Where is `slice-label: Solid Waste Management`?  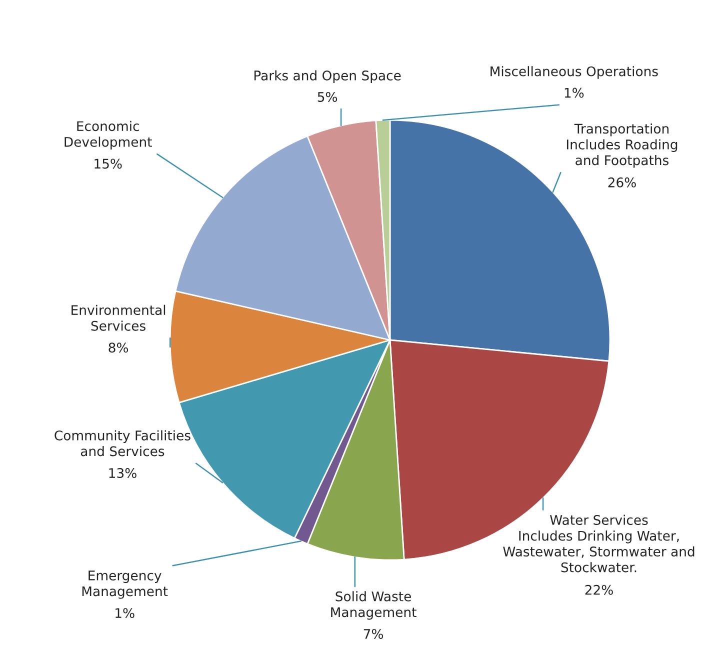
slice-label: Solid Waste Management is located at coordinates (373, 605).